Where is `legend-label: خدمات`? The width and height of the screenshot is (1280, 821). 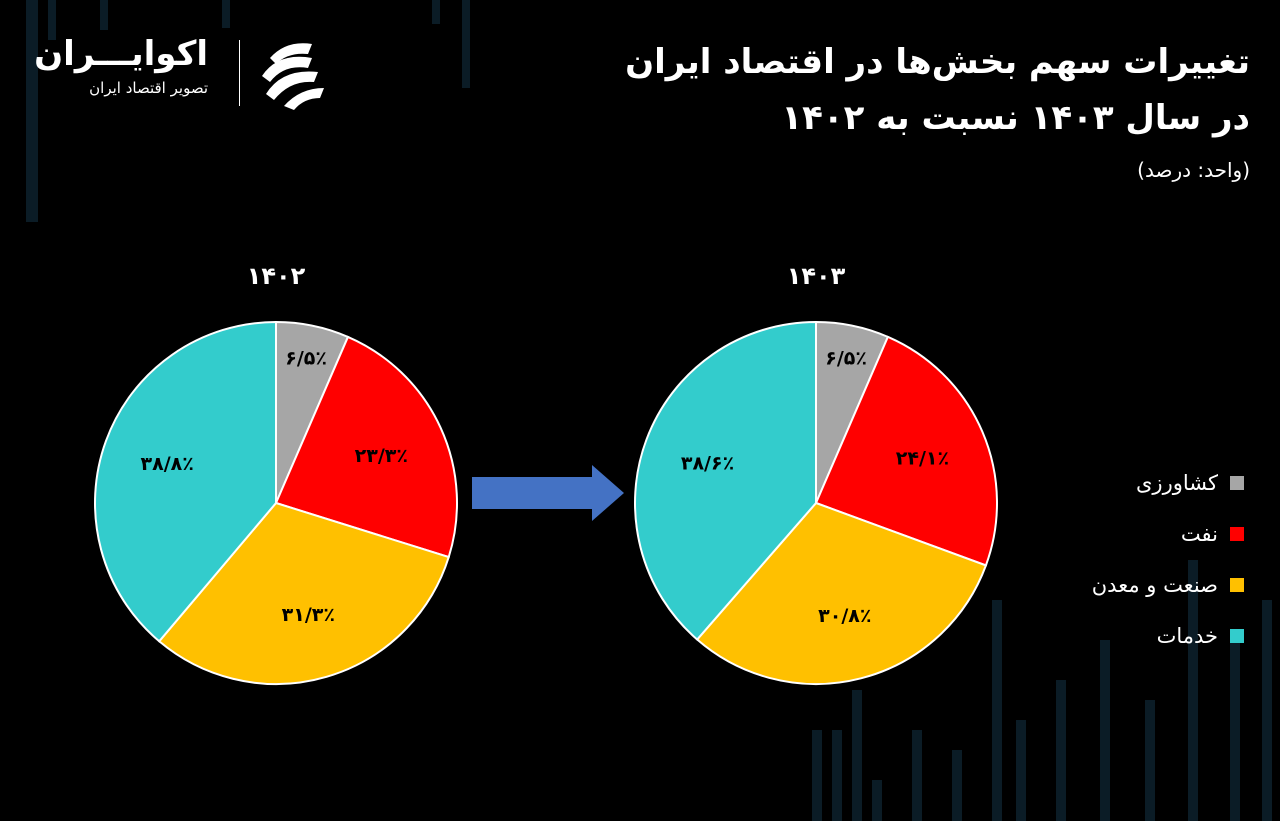 legend-label: خدمات is located at coordinates (1187, 636).